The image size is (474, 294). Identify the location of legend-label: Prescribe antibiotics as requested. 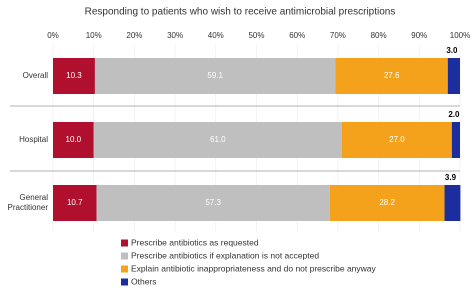
(195, 242).